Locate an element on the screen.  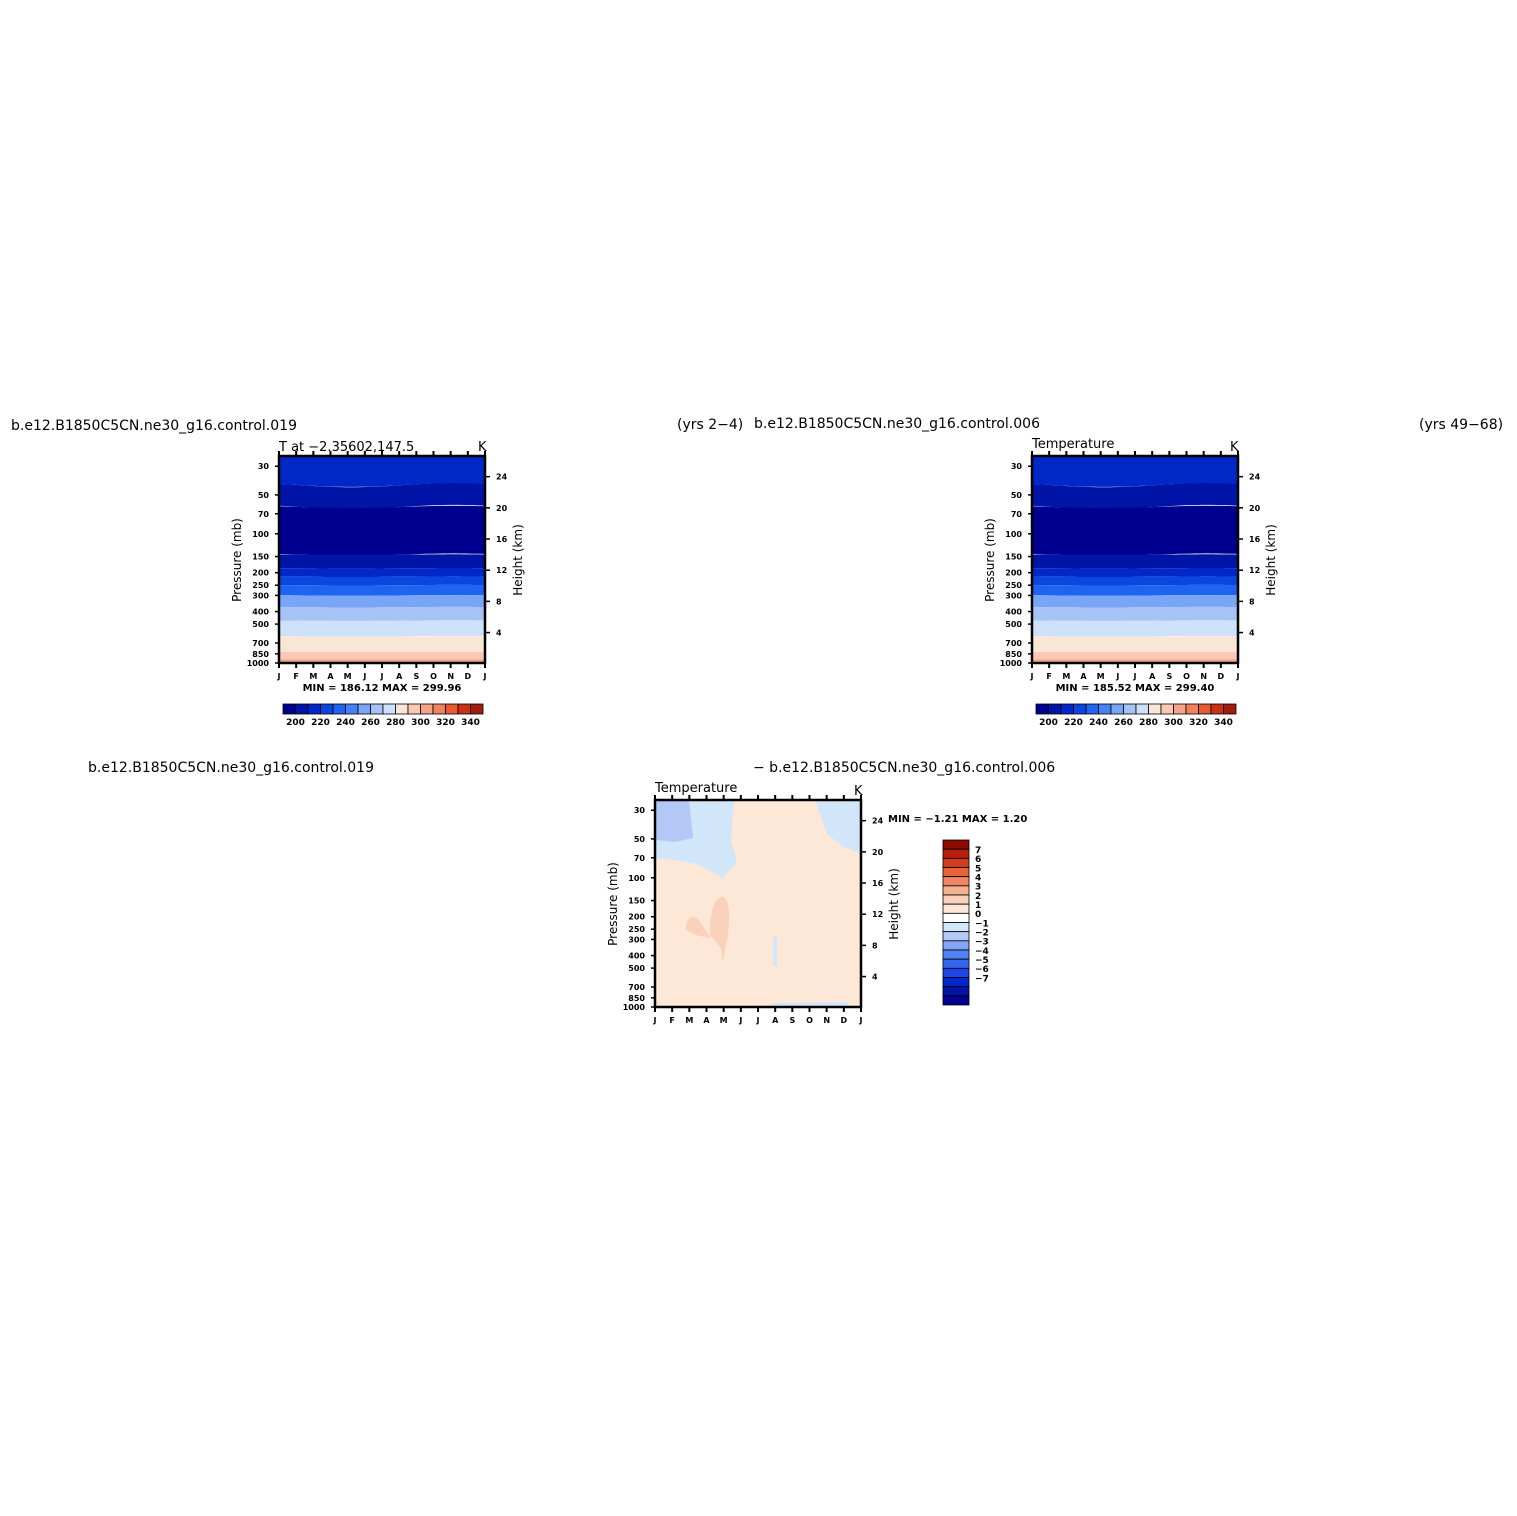
colorbar-label: −3 is located at coordinates (982, 943).